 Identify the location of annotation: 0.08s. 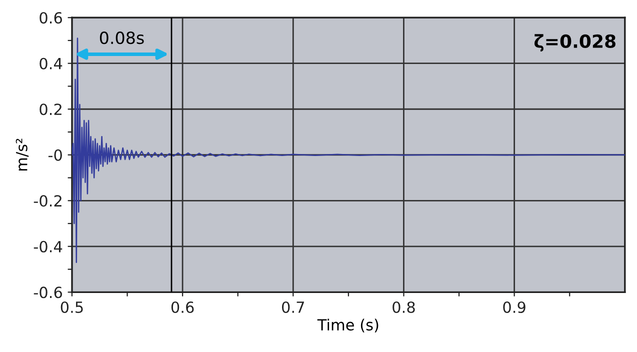
(122, 38).